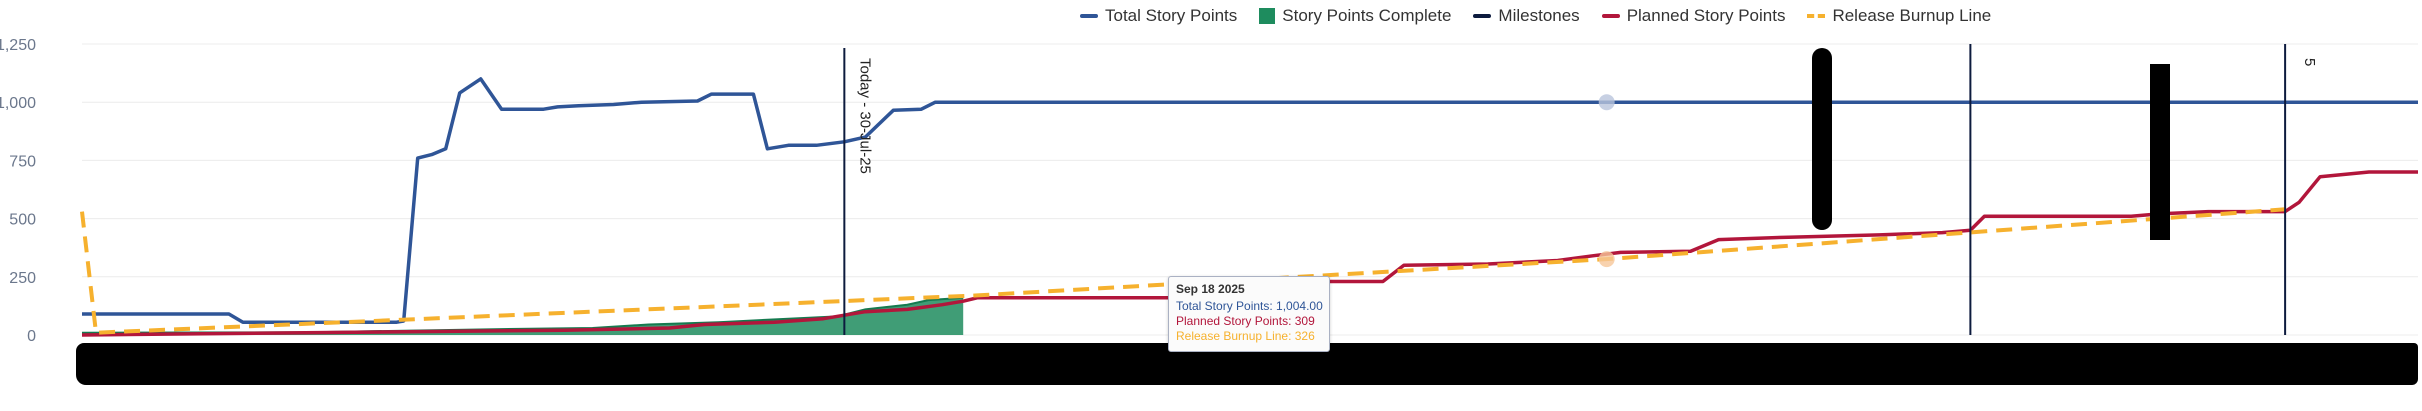  Describe the element at coordinates (864, 116) in the screenshot. I see `today-label: Today - 30-Jul-25` at that location.